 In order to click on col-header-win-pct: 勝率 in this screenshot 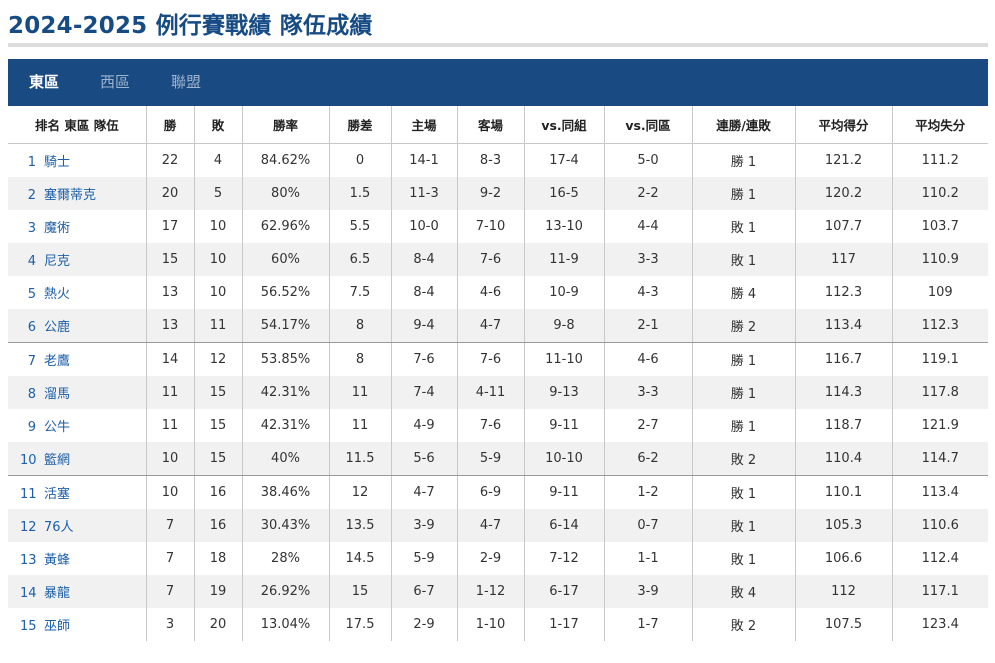, I will do `click(286, 125)`.